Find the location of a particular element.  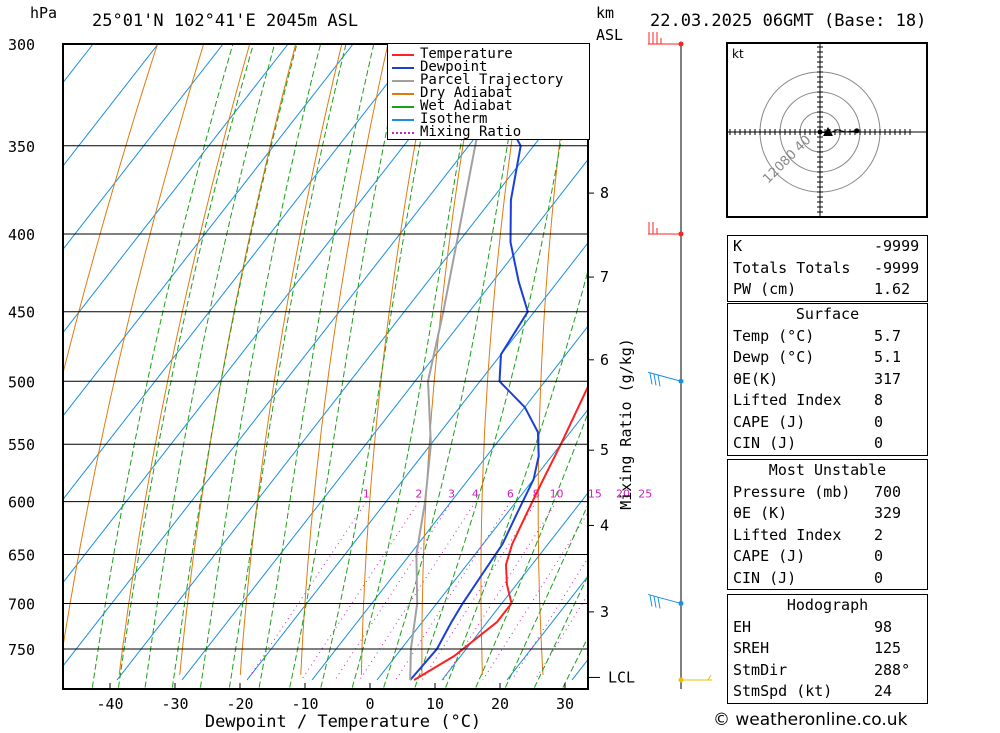

legend-label: Temperature is located at coordinates (466, 54).